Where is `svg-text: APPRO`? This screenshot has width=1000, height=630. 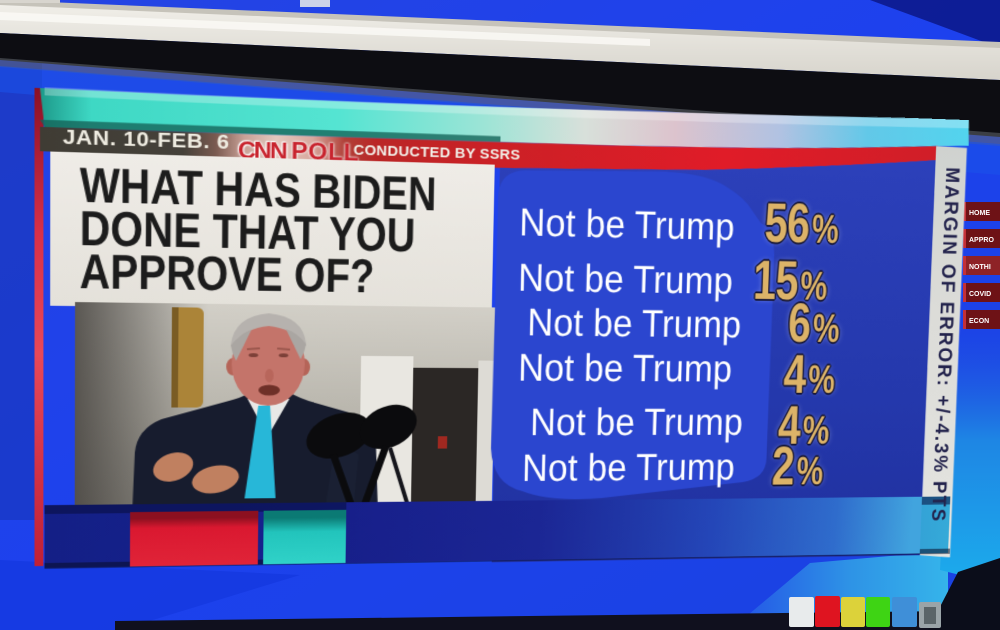 svg-text: APPRO is located at coordinates (981, 240).